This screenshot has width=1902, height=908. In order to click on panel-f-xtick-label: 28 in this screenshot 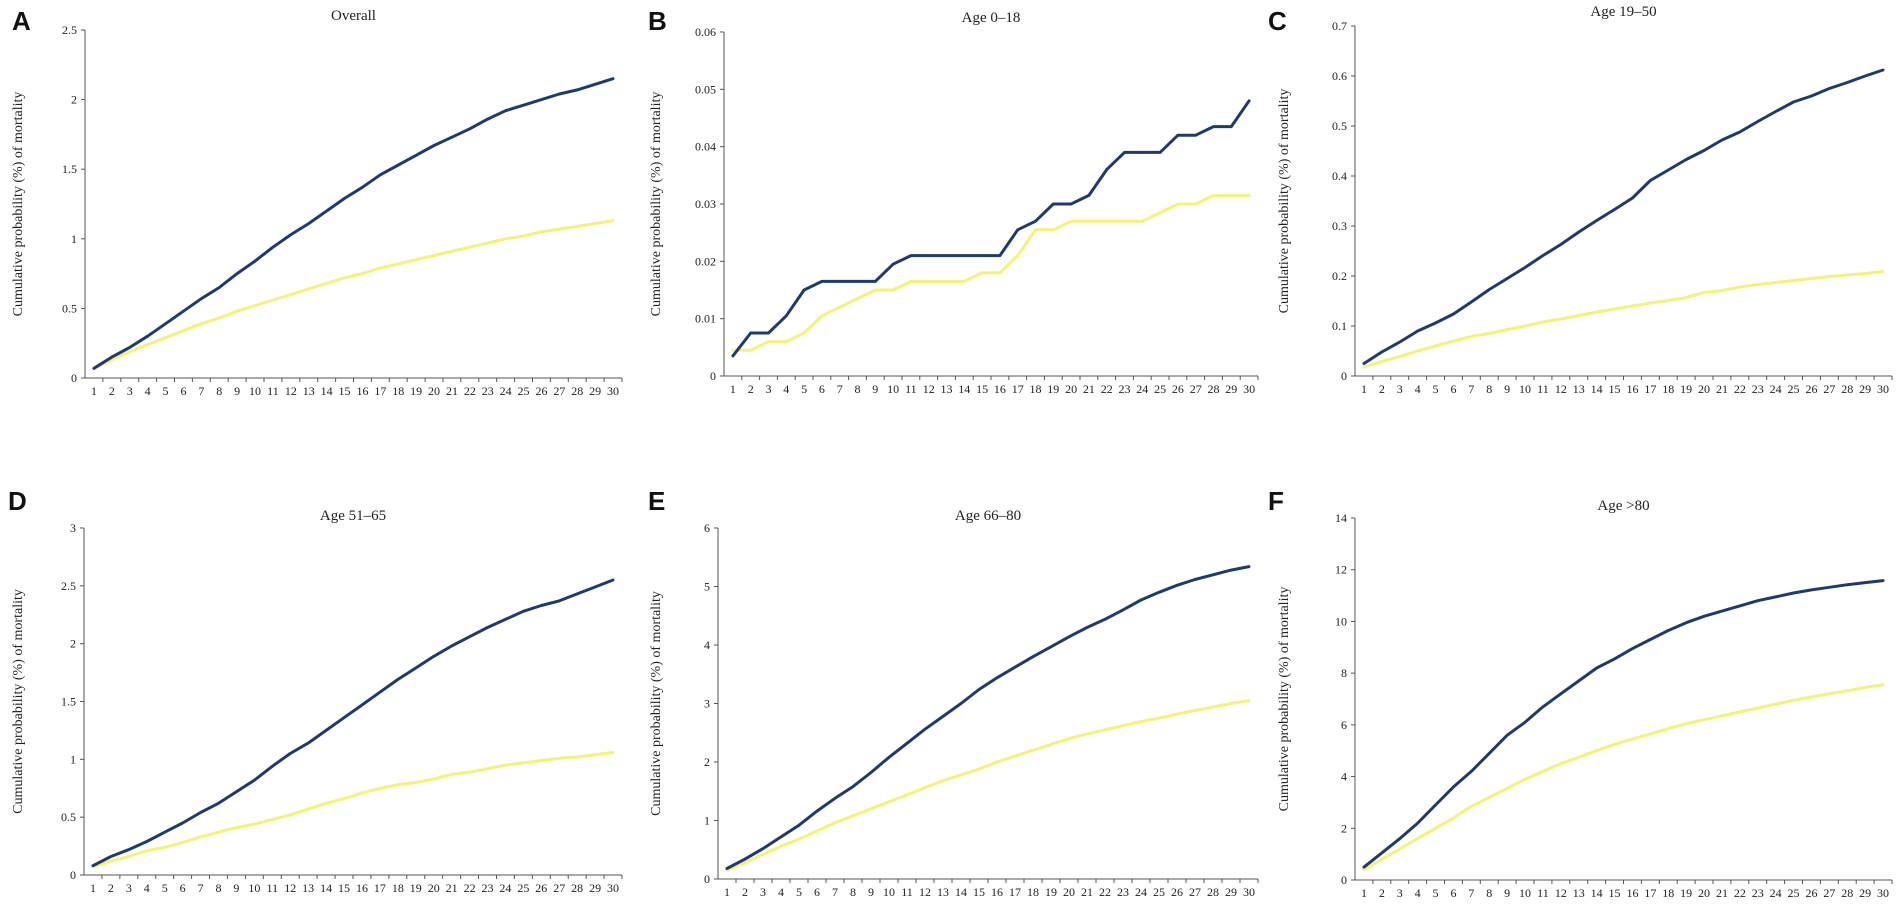, I will do `click(1847, 893)`.